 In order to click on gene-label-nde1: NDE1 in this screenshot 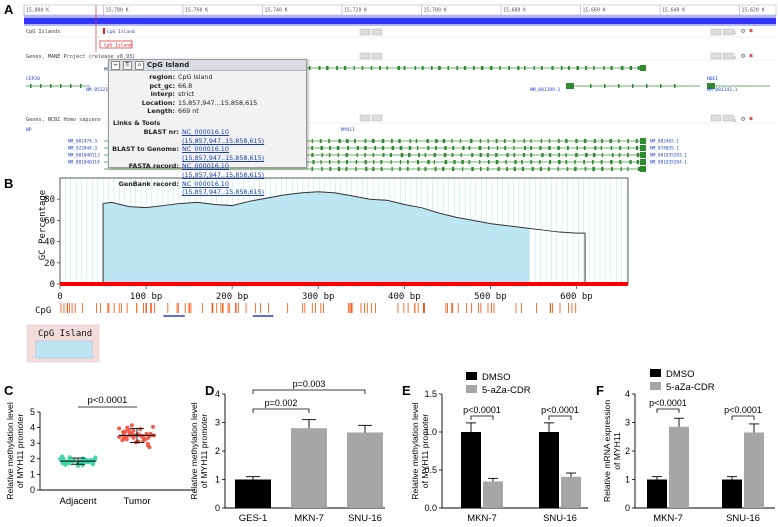, I will do `click(712, 79)`.